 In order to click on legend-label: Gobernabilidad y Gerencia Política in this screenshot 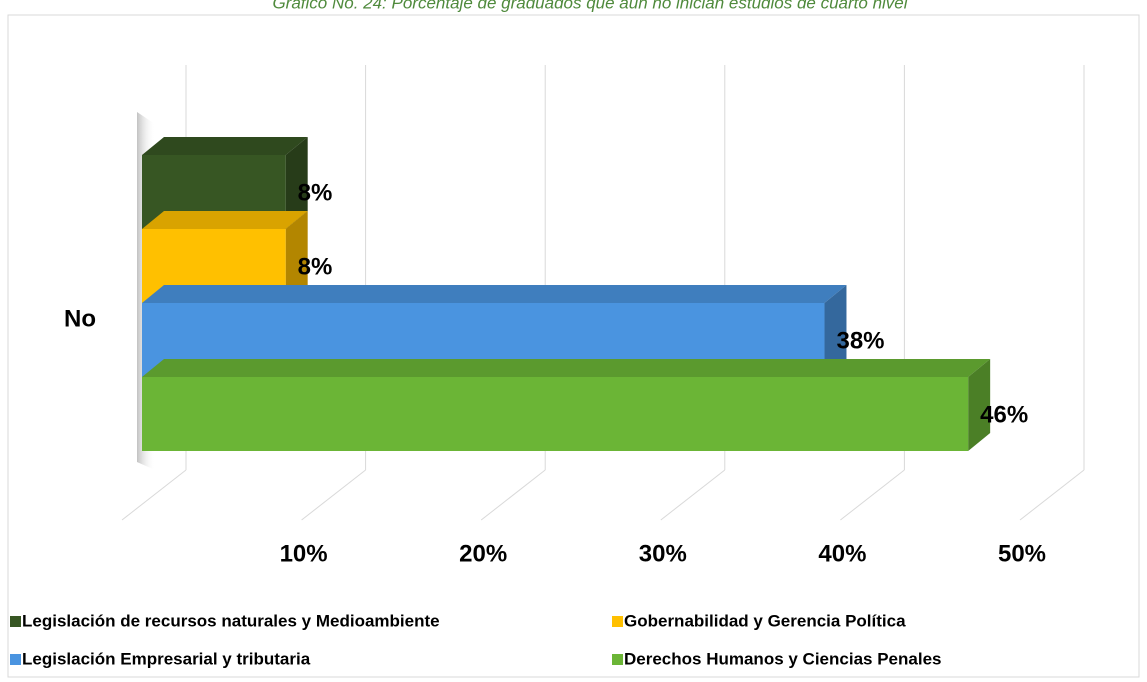, I will do `click(765, 620)`.